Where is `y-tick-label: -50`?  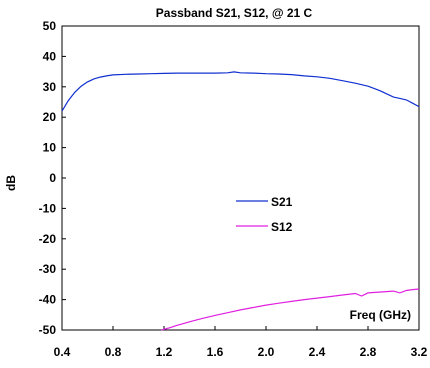
y-tick-label: -50 is located at coordinates (48, 330).